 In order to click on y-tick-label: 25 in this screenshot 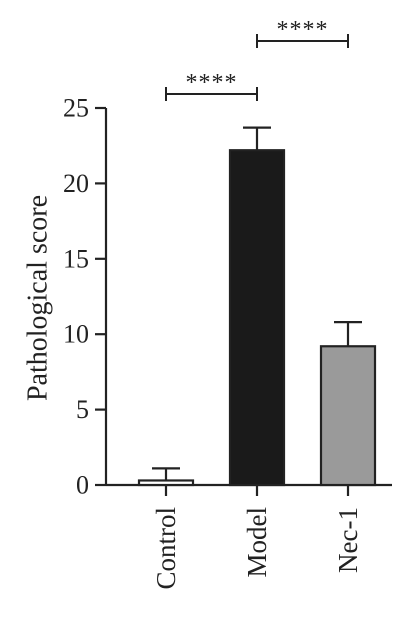, I will do `click(76, 108)`.